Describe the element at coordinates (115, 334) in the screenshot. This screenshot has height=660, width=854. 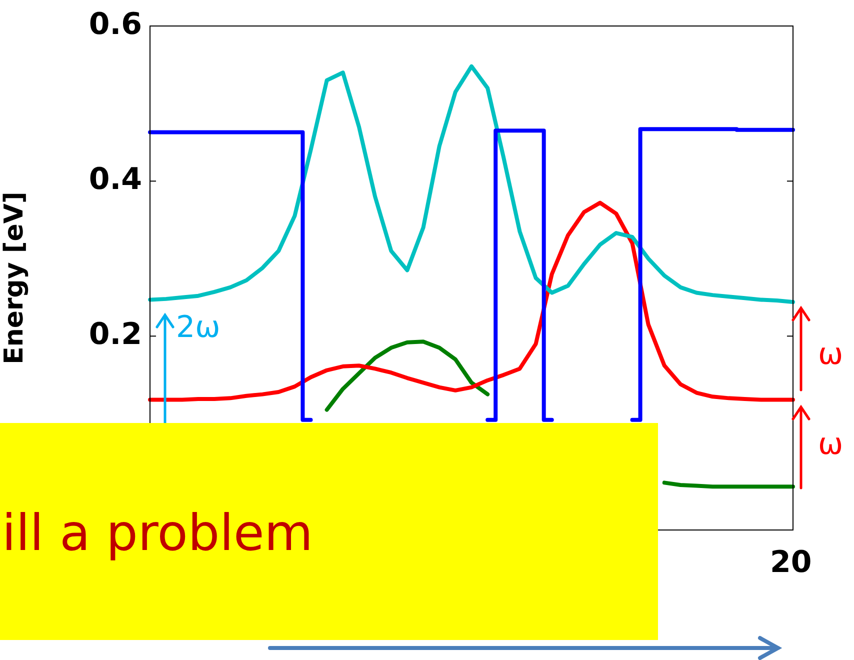
I see `y-tick-label: 0.2` at that location.